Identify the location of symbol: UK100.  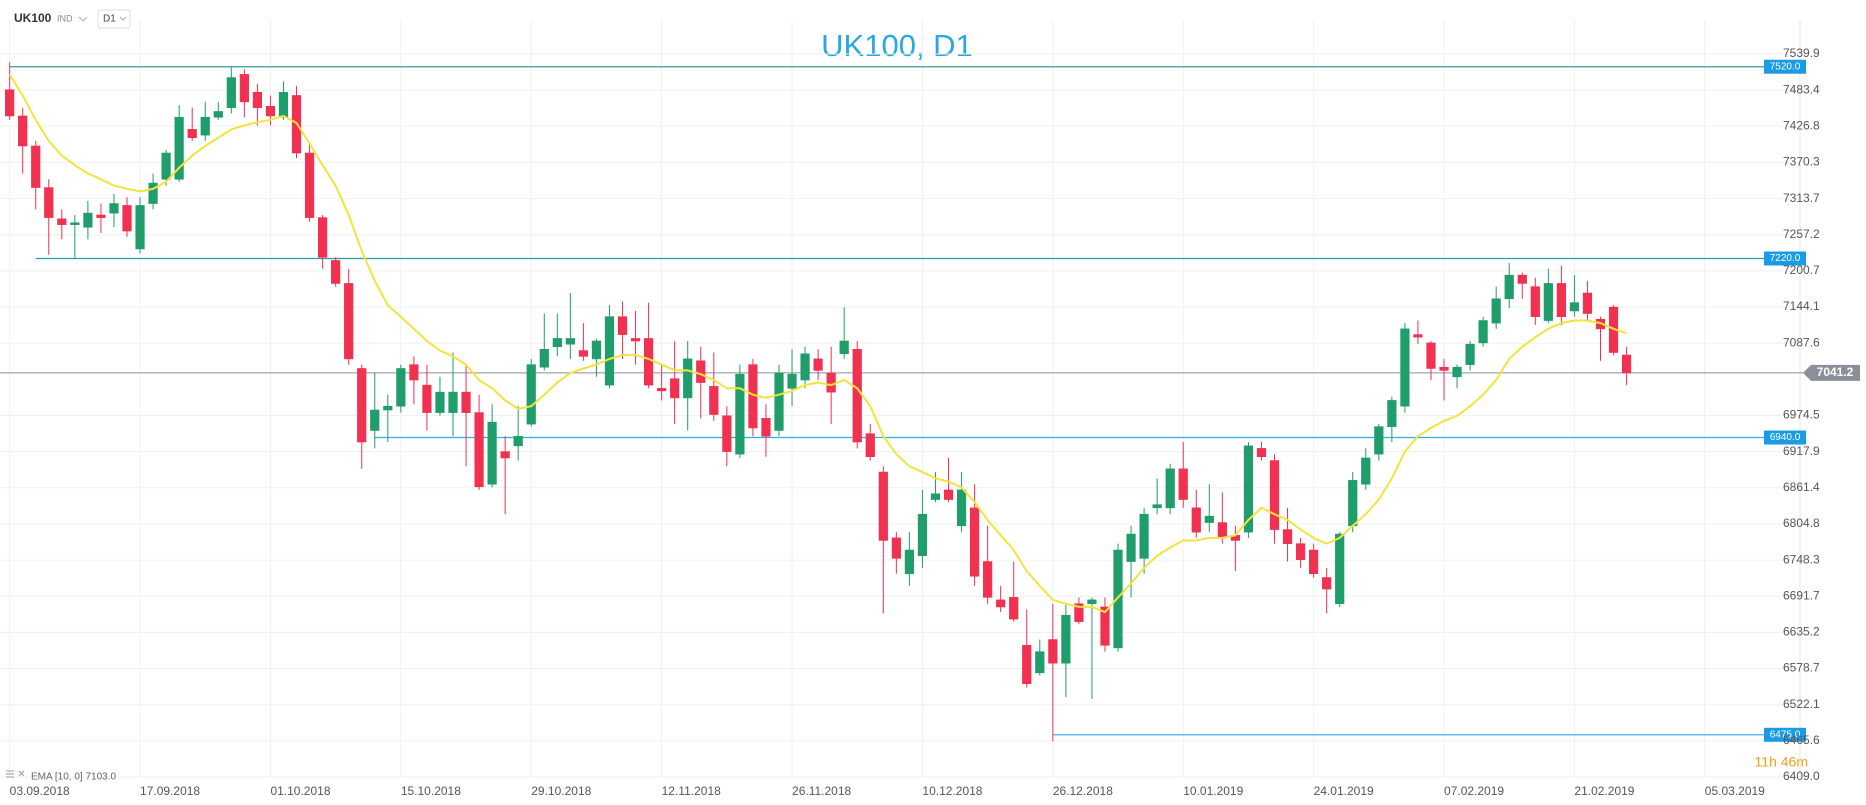
(33, 18).